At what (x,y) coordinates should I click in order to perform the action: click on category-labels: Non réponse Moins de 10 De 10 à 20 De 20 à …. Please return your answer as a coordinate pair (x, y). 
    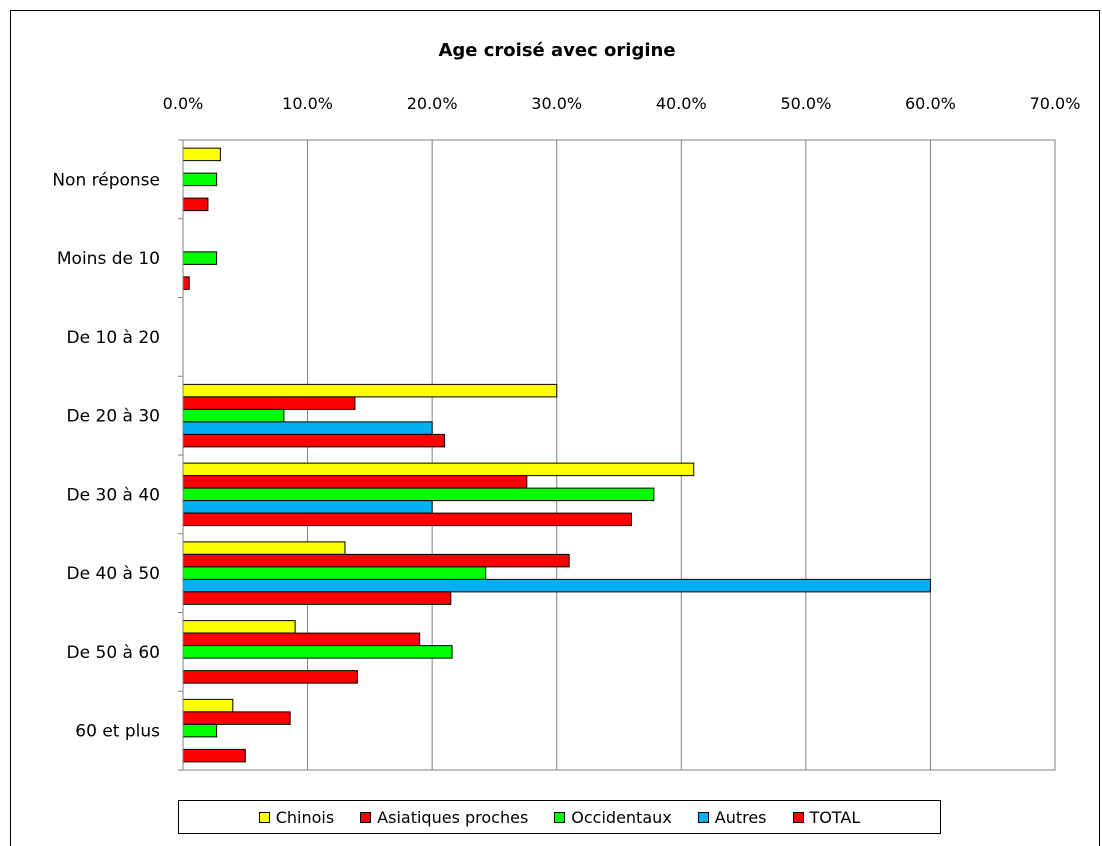
    Looking at the image, I should click on (106, 455).